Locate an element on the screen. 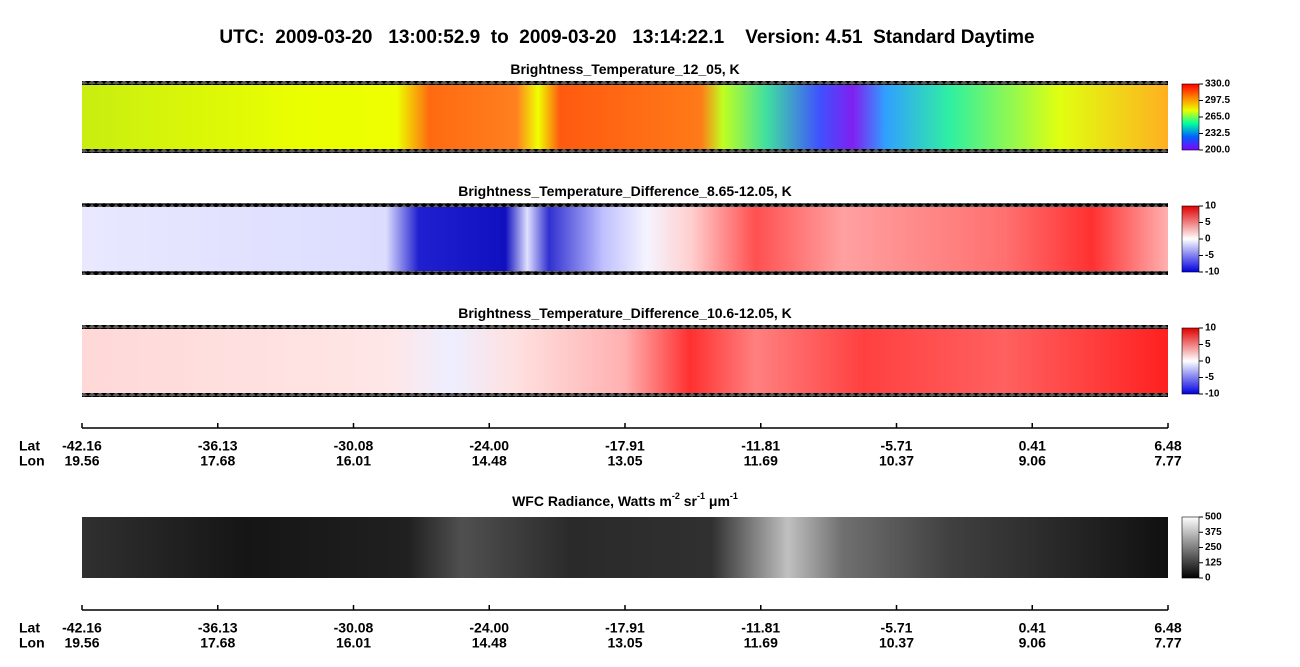 The width and height of the screenshot is (1300, 667). panel-title: WFC Radiance, Watts m-2 sr-1 μm-1 is located at coordinates (625, 499).